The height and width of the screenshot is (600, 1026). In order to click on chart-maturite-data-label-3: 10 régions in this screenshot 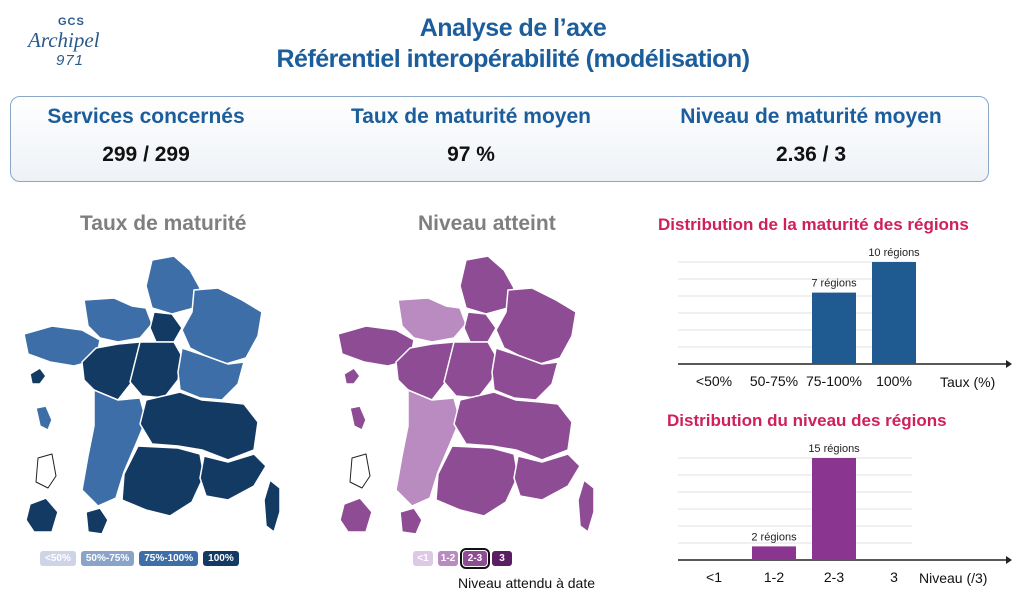, I will do `click(894, 253)`.